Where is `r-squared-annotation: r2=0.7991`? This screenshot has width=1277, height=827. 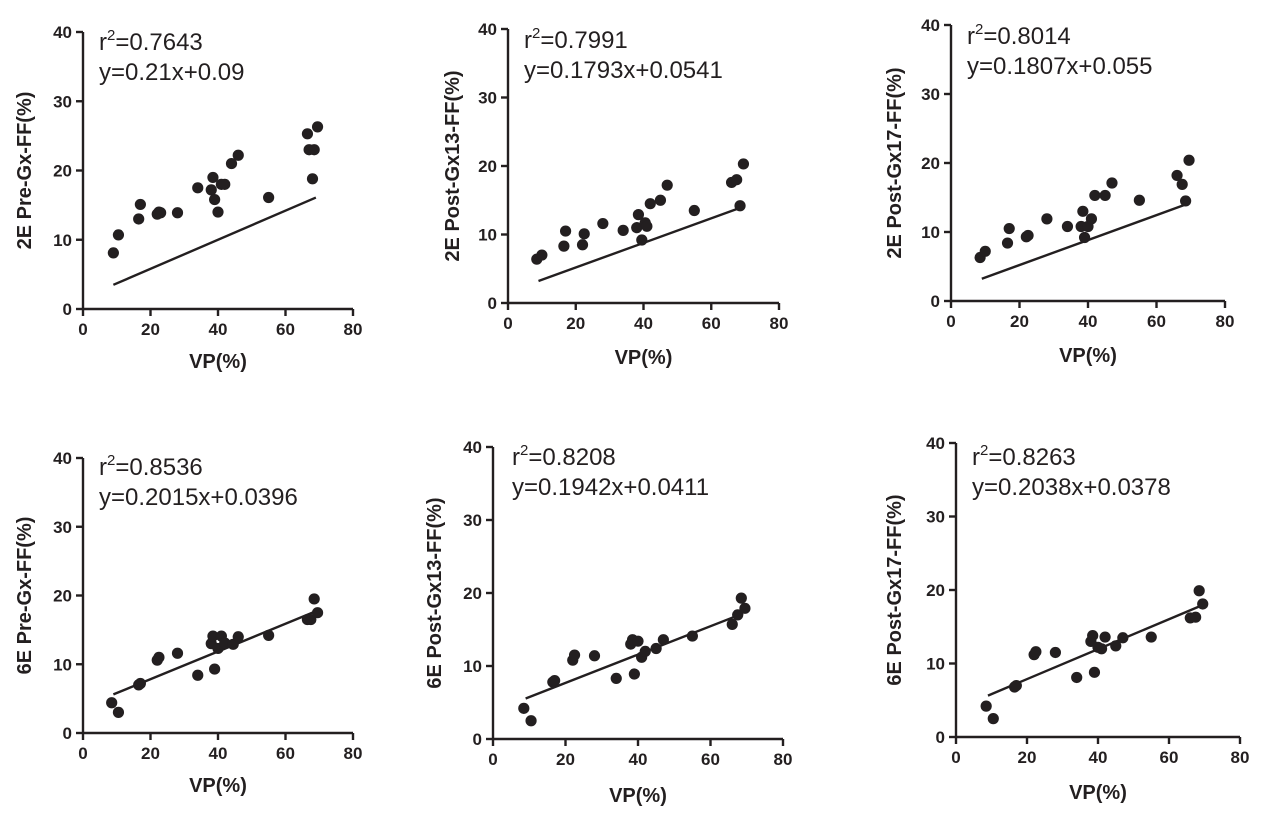 r-squared-annotation: r2=0.7991 is located at coordinates (576, 39).